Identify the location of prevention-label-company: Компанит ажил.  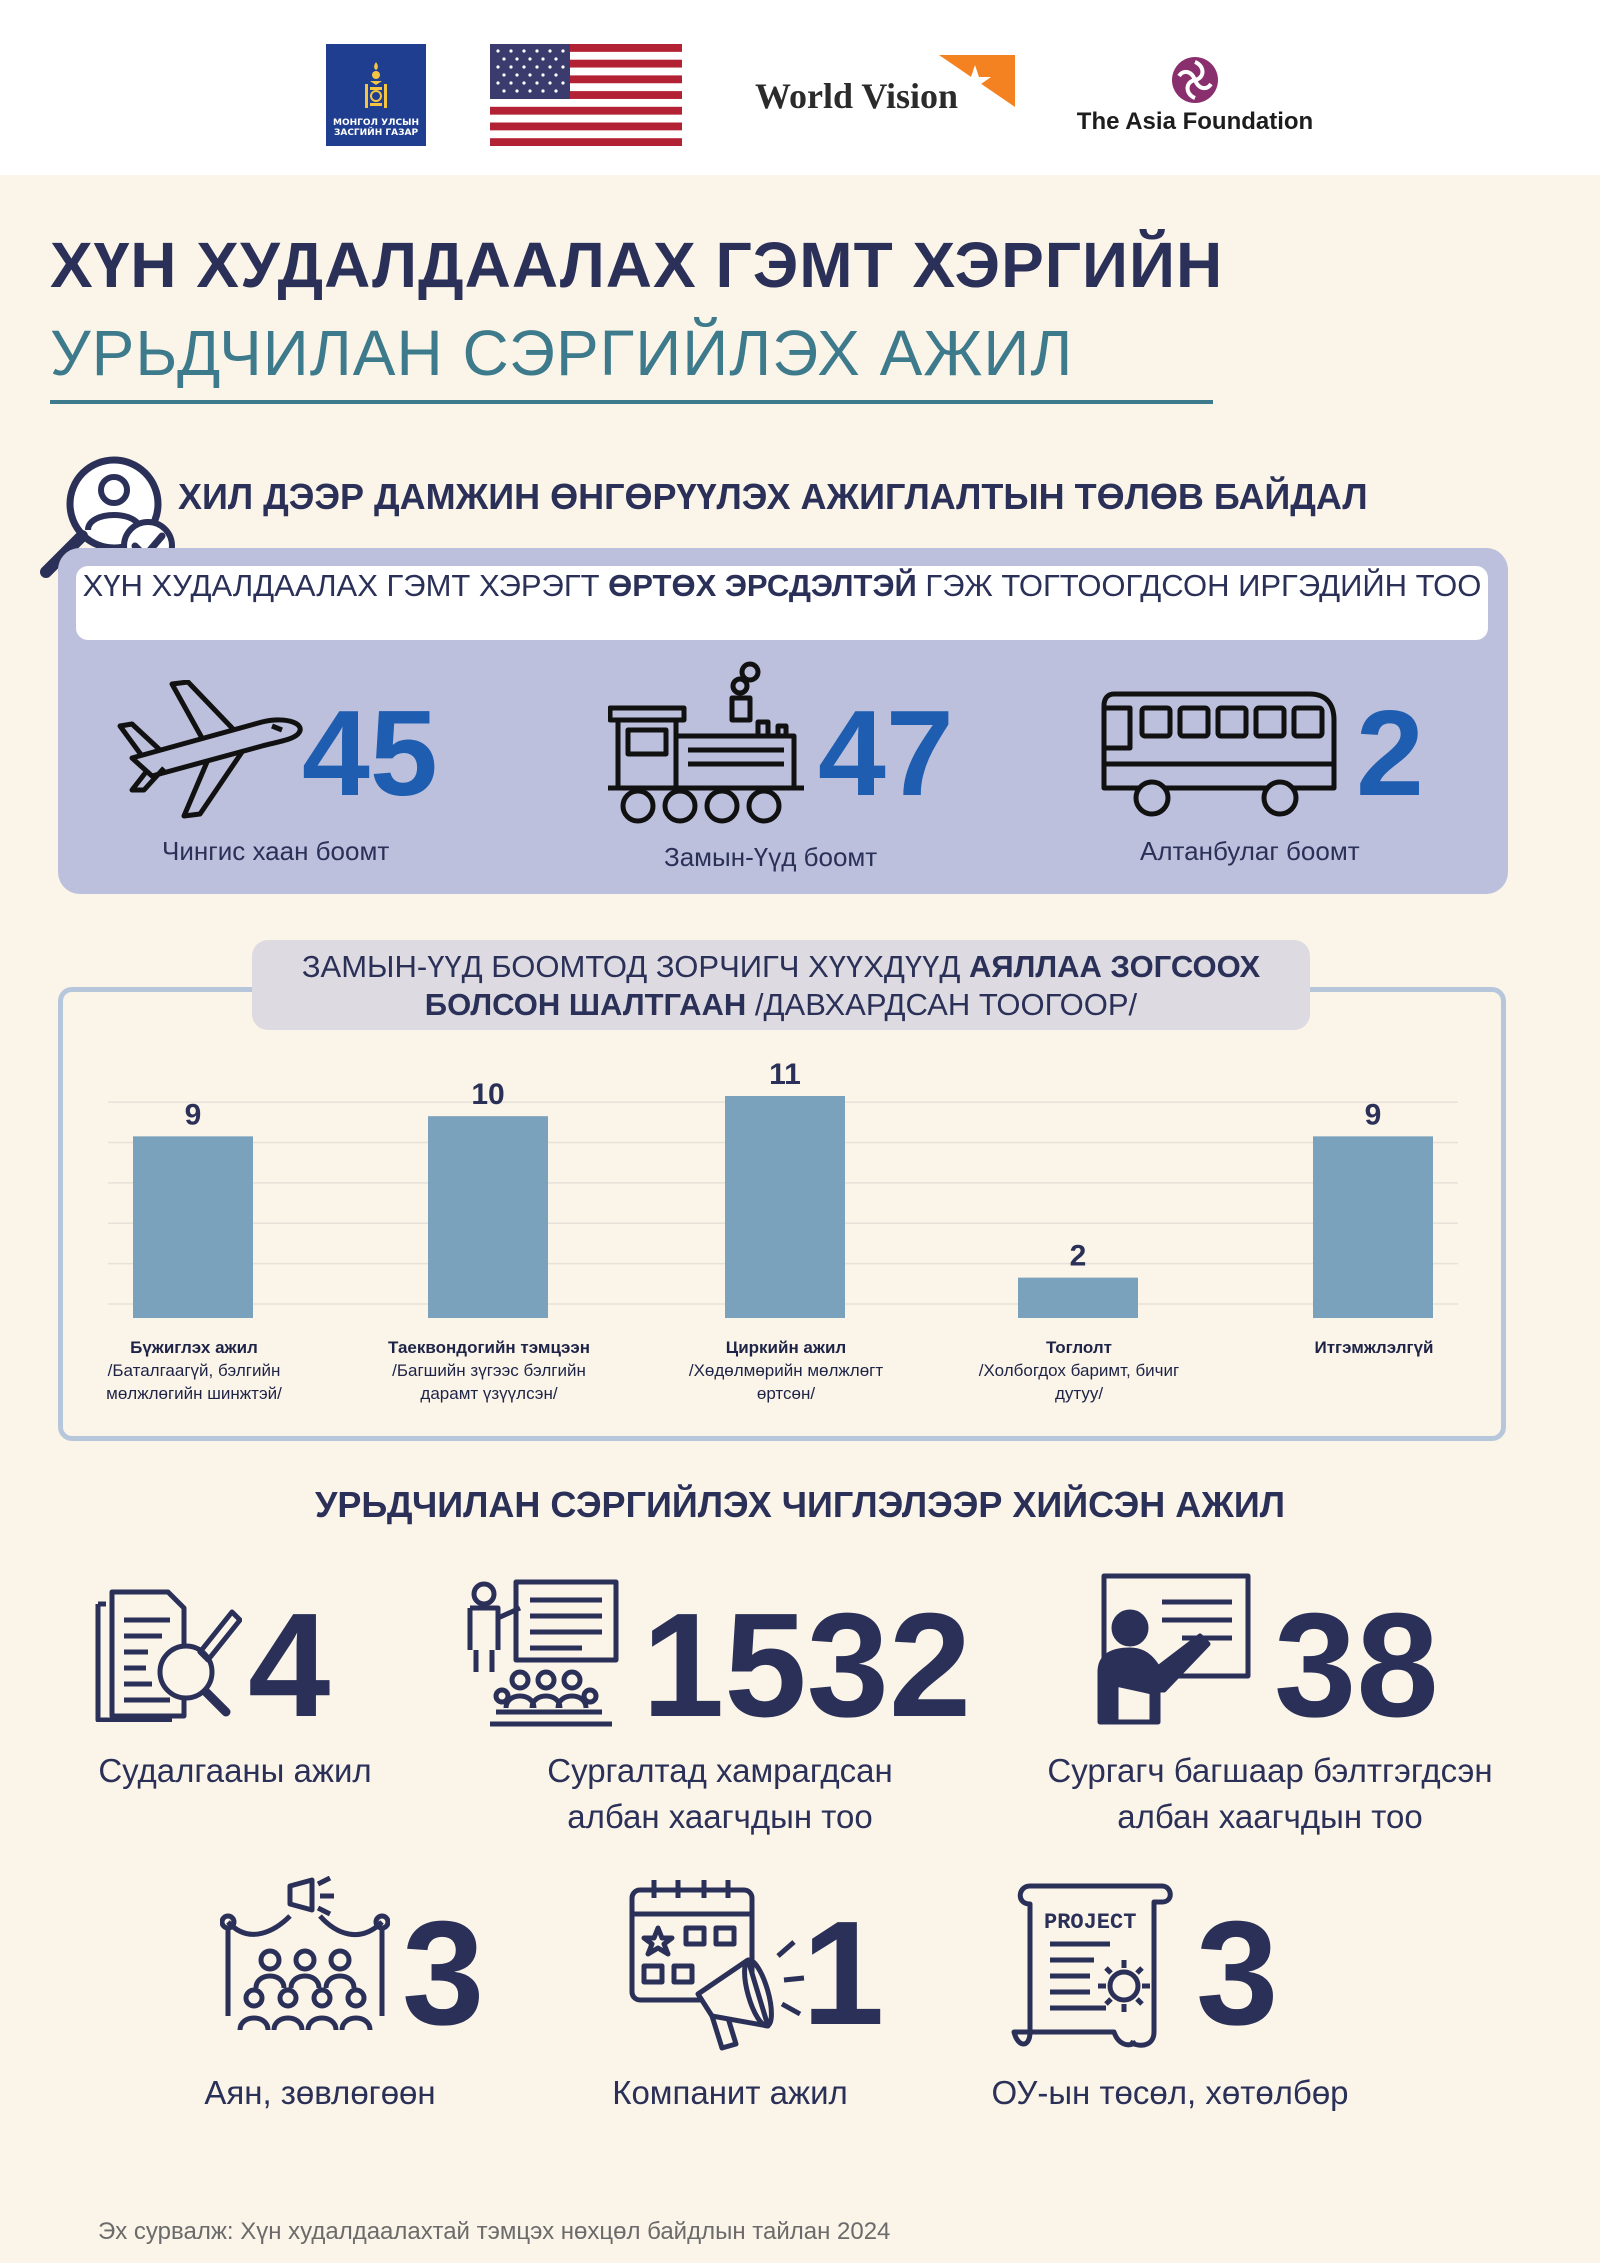
(730, 2093).